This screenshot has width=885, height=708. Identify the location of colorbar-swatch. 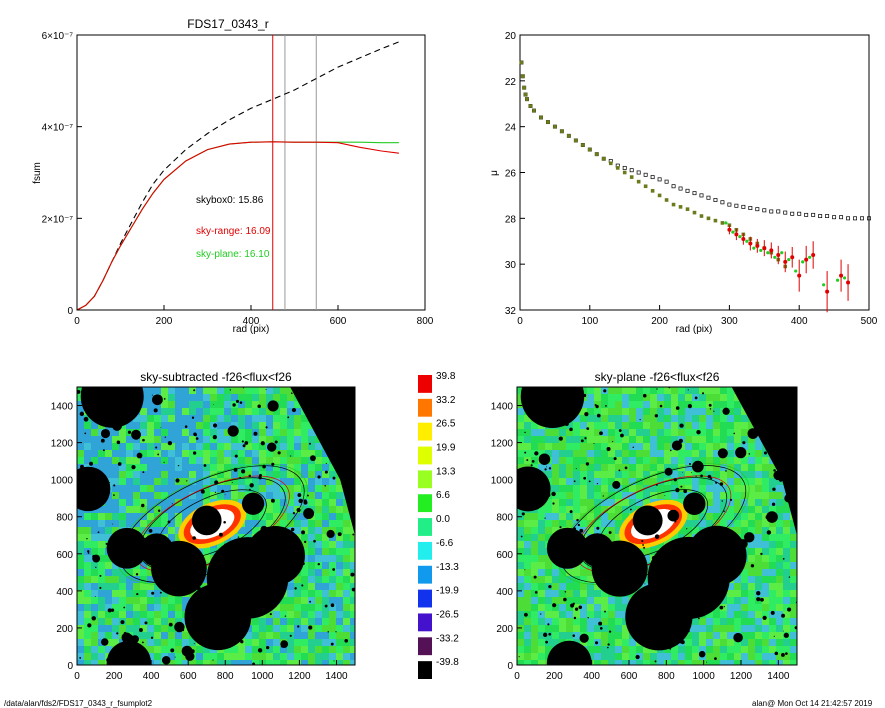
(425, 622).